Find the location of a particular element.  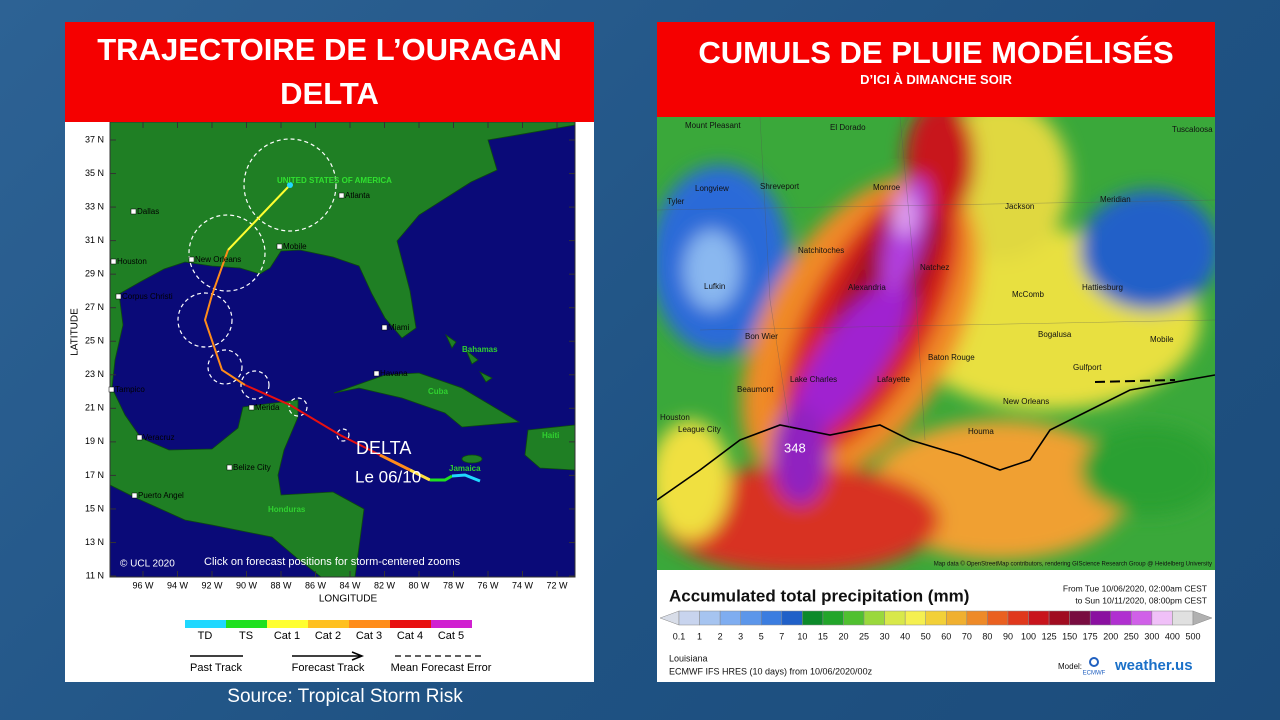

lon-label: 72 W is located at coordinates (557, 585).